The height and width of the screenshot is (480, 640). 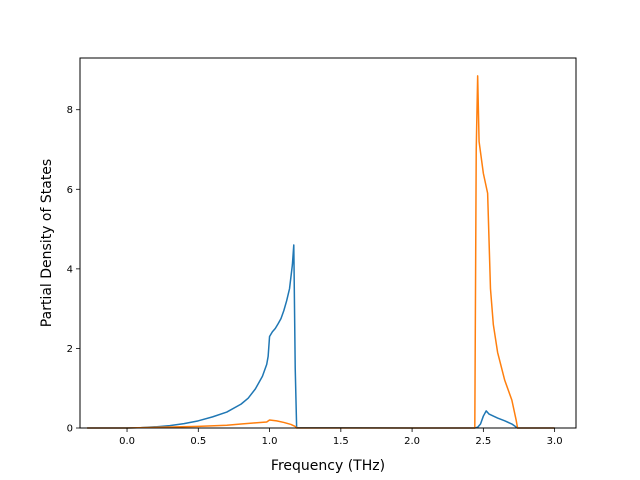 I want to click on y-tick-label: 6, so click(x=70, y=190).